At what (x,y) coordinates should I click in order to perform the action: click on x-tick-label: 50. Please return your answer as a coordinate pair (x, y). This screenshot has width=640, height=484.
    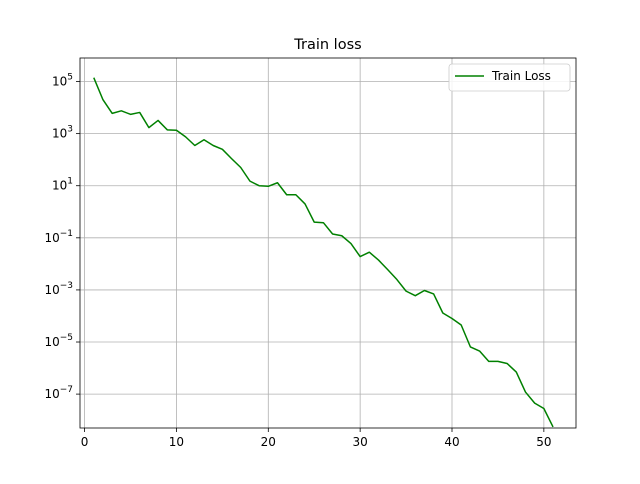
    Looking at the image, I should click on (543, 442).